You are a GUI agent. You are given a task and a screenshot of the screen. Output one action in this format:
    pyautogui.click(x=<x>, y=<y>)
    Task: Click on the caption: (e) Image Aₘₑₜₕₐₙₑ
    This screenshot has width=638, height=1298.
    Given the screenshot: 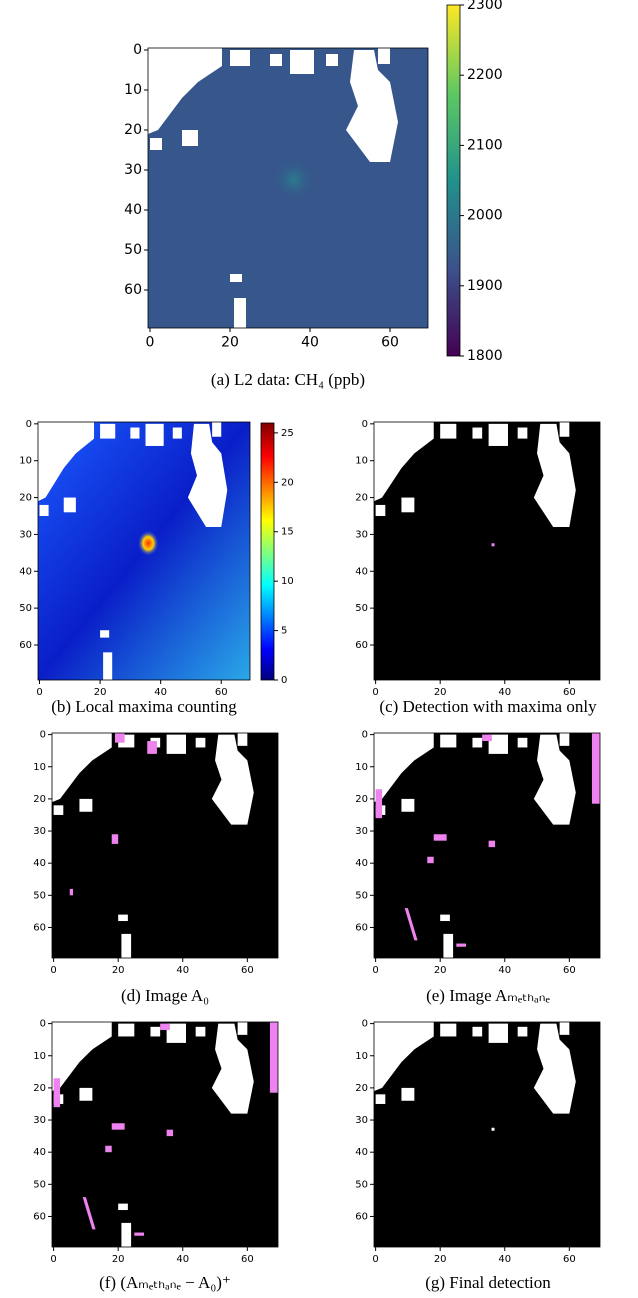 What is the action you would take?
    pyautogui.click(x=488, y=995)
    